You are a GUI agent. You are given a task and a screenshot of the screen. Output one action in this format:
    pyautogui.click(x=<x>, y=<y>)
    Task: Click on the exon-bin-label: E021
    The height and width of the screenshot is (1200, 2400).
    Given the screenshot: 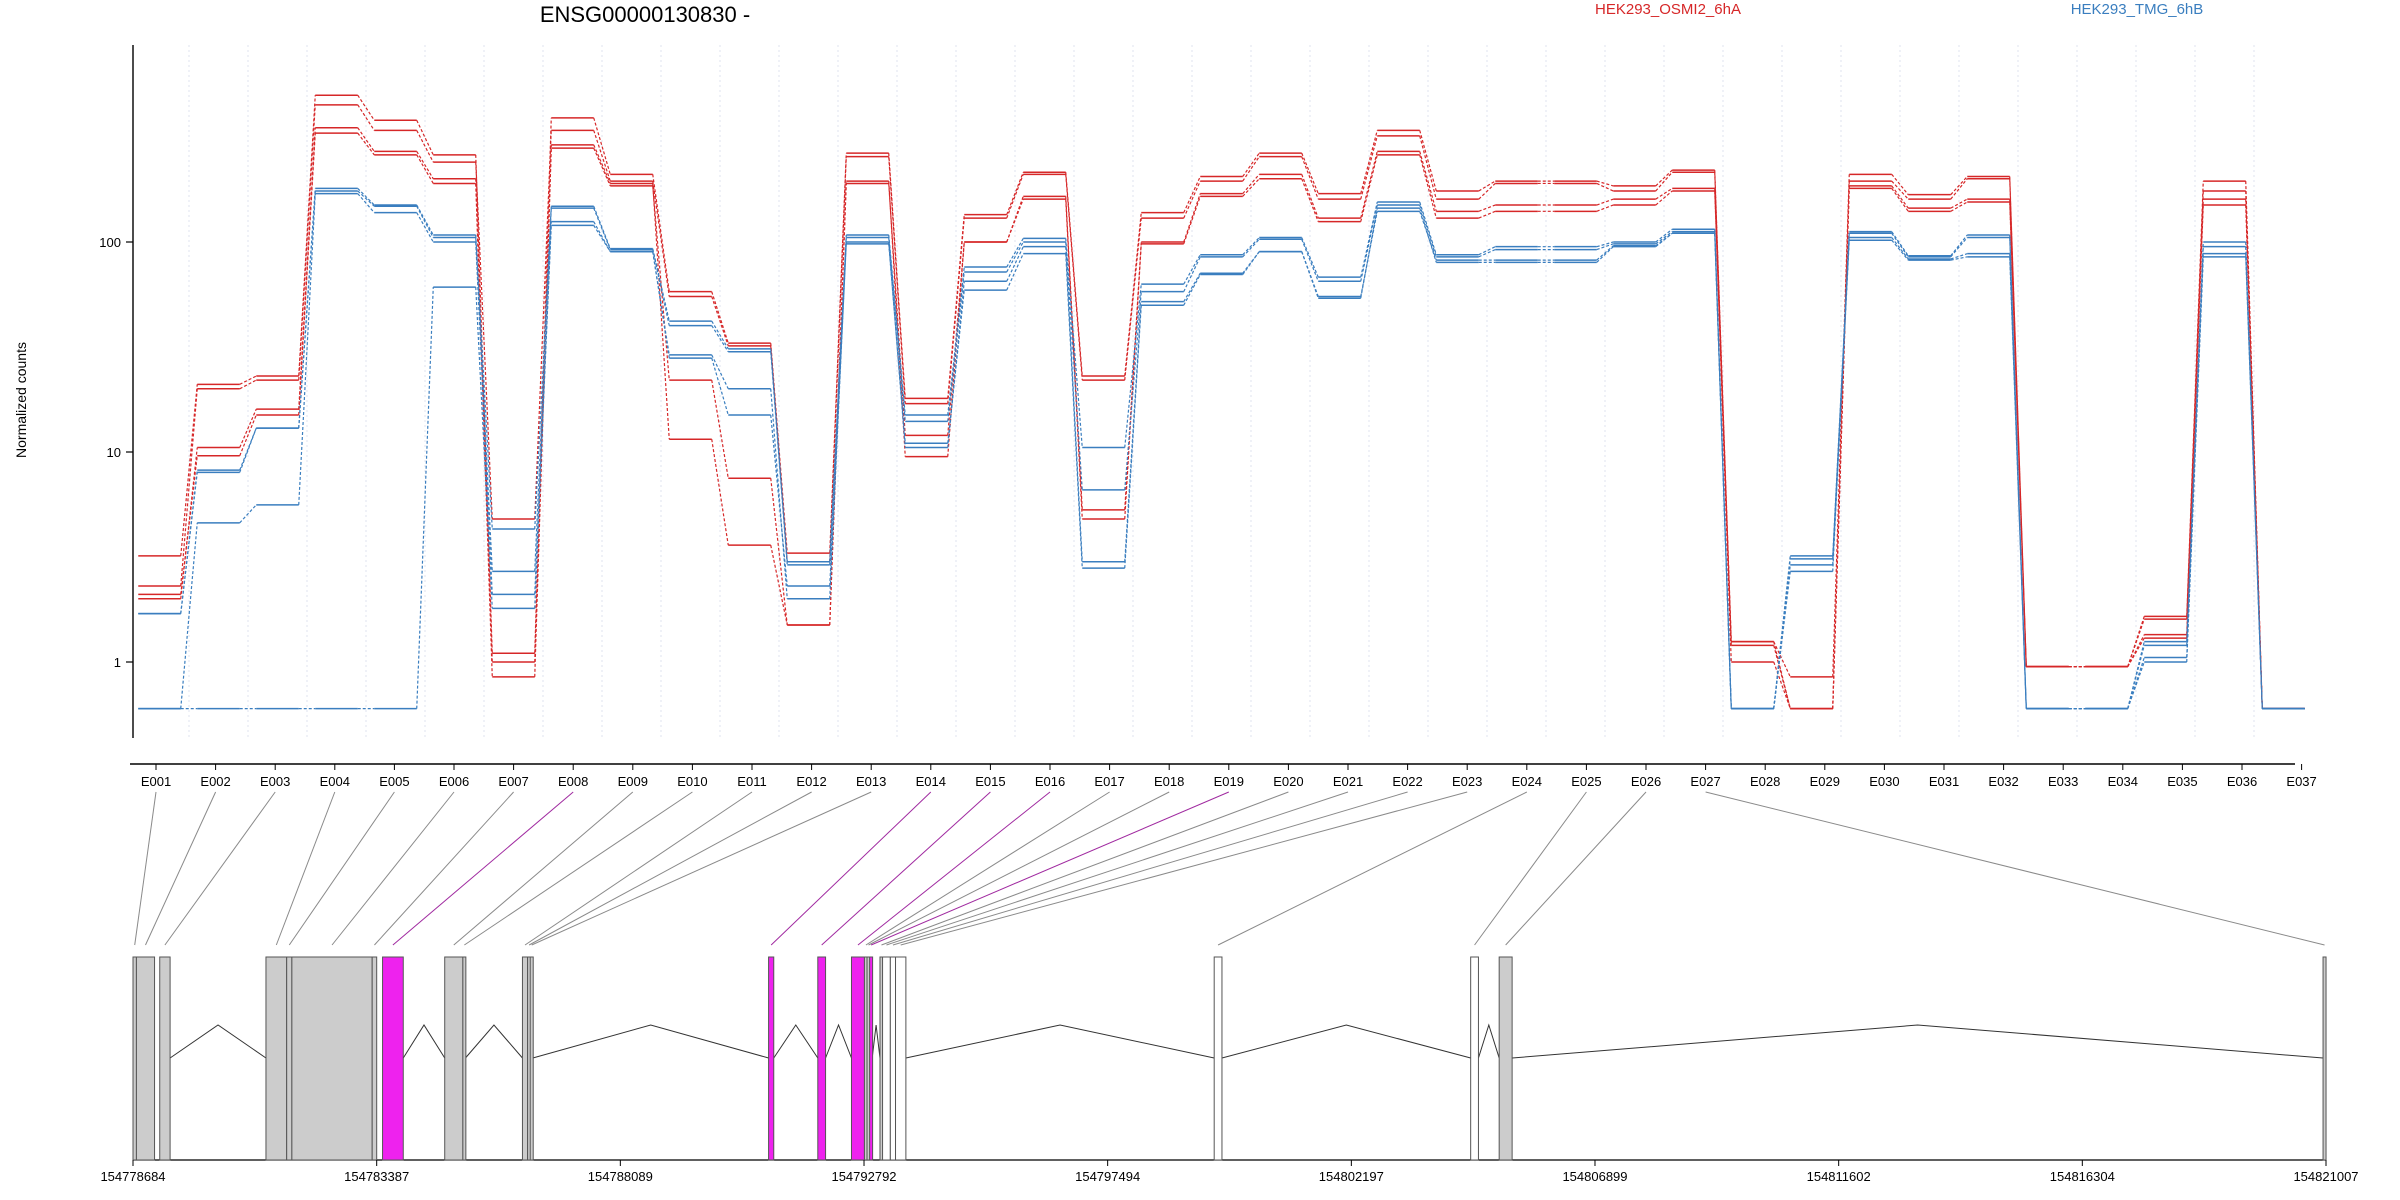 What is the action you would take?
    pyautogui.click(x=1348, y=781)
    